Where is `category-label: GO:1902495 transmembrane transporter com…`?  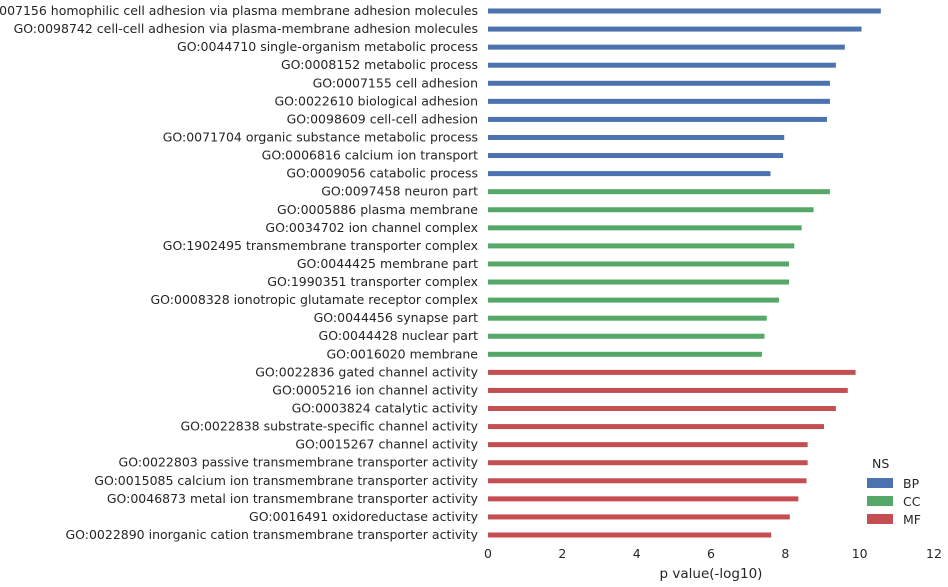
category-label: GO:1902495 transmembrane transporter com… is located at coordinates (320, 245).